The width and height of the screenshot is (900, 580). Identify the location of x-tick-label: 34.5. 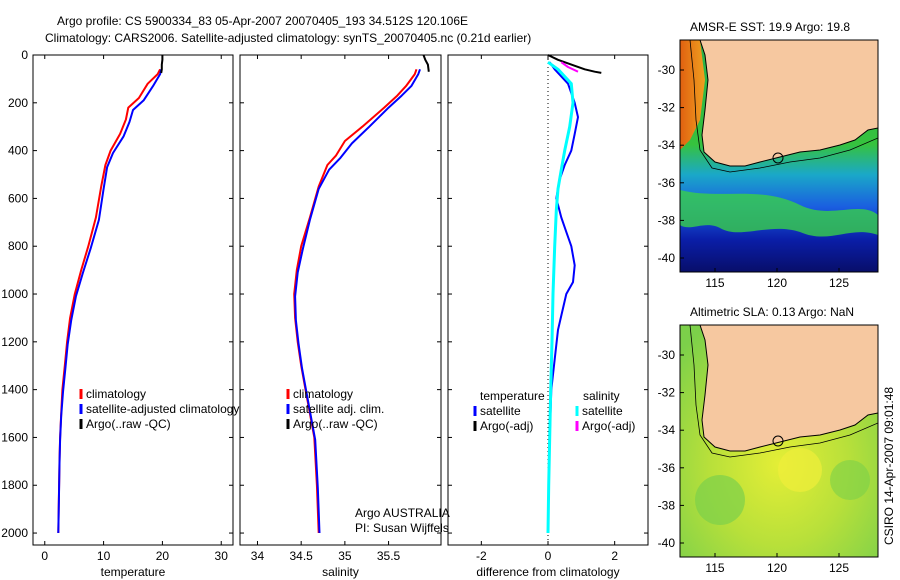
(301, 556).